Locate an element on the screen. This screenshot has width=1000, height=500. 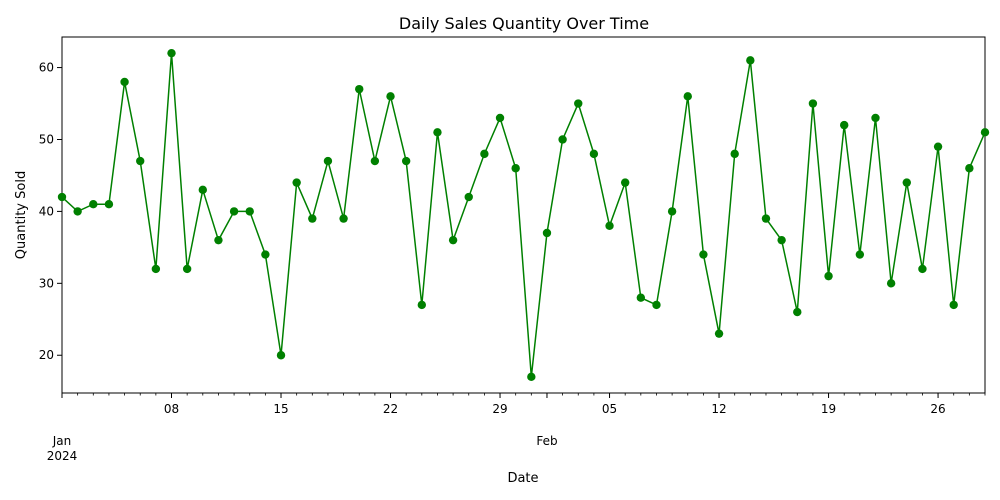
x-tick-sublabel: 2024 is located at coordinates (62, 456).